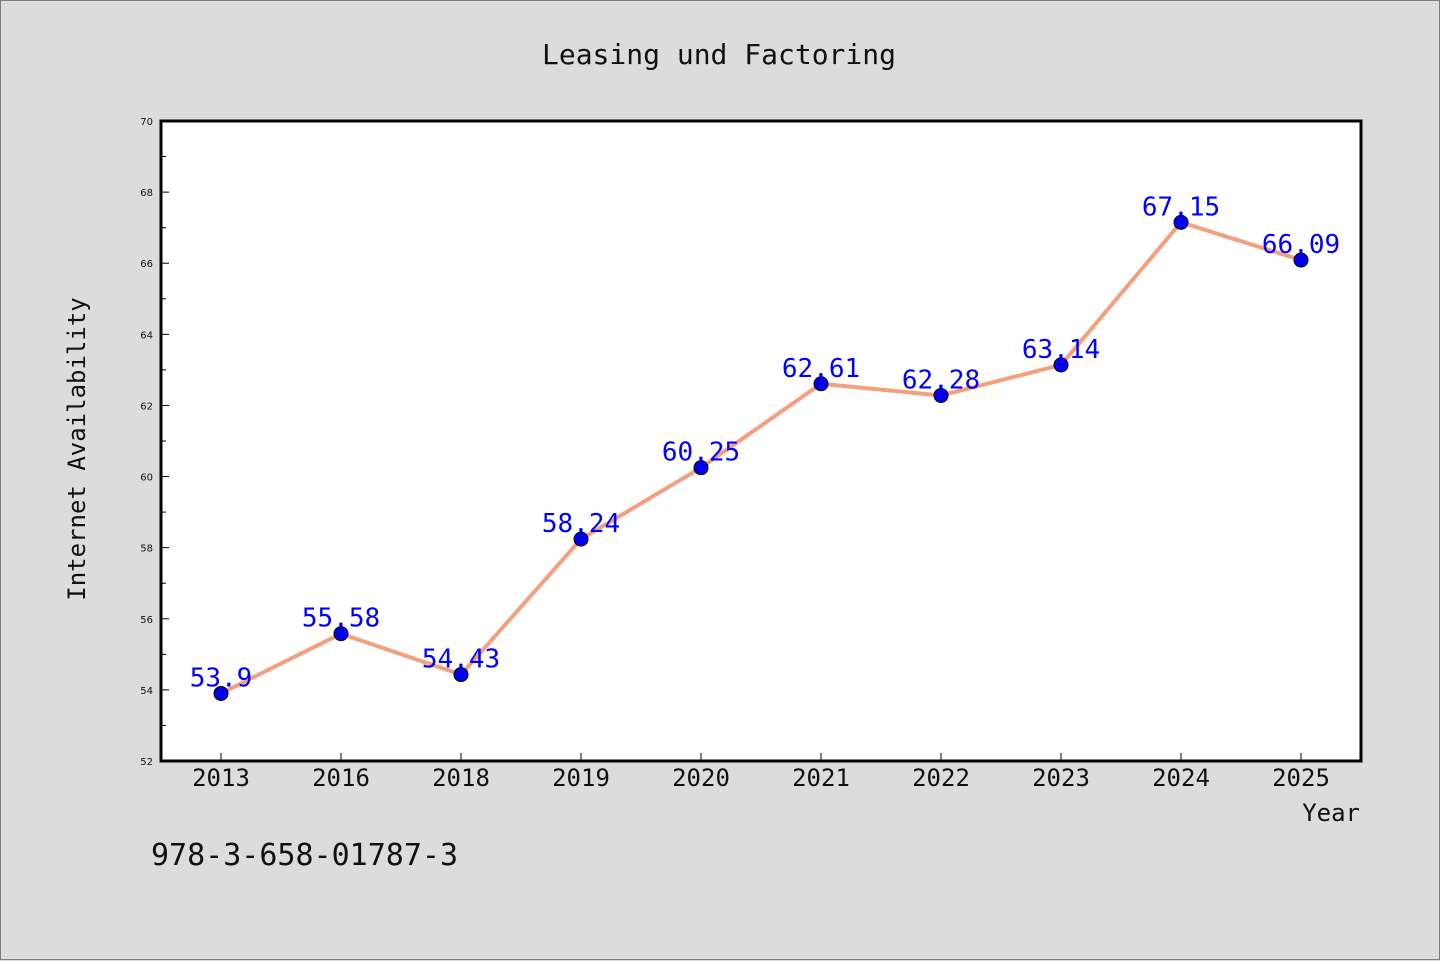  Describe the element at coordinates (461, 660) in the screenshot. I see `data-label: 54.43` at that location.